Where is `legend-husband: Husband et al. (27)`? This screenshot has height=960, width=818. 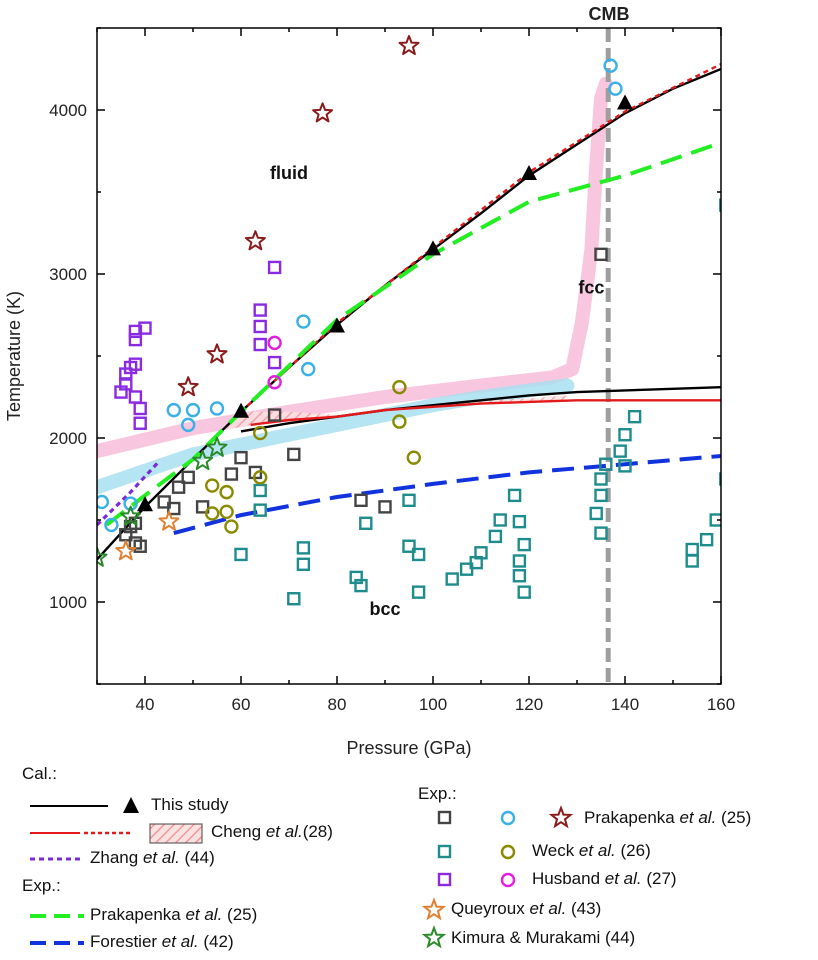 legend-husband: Husband et al. (27) is located at coordinates (604, 878).